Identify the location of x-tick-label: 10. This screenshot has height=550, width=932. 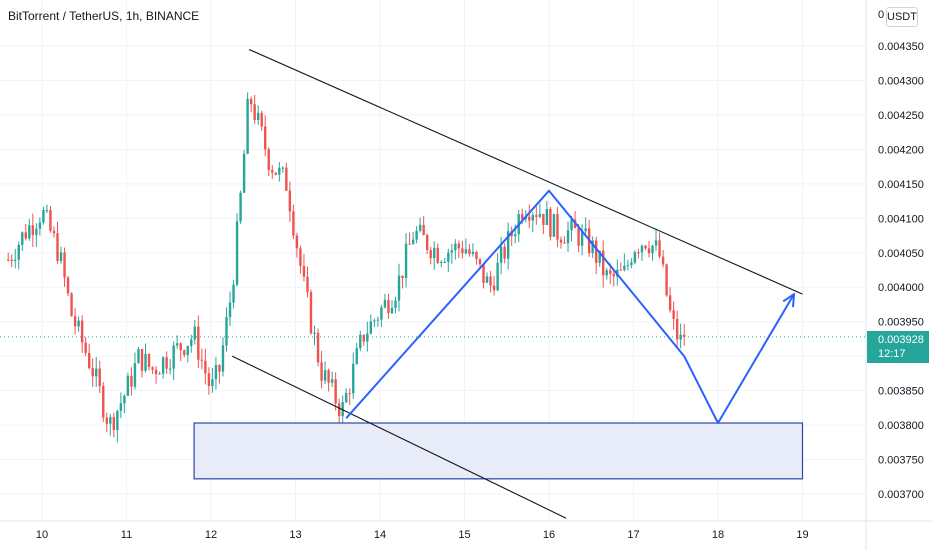
(42, 535).